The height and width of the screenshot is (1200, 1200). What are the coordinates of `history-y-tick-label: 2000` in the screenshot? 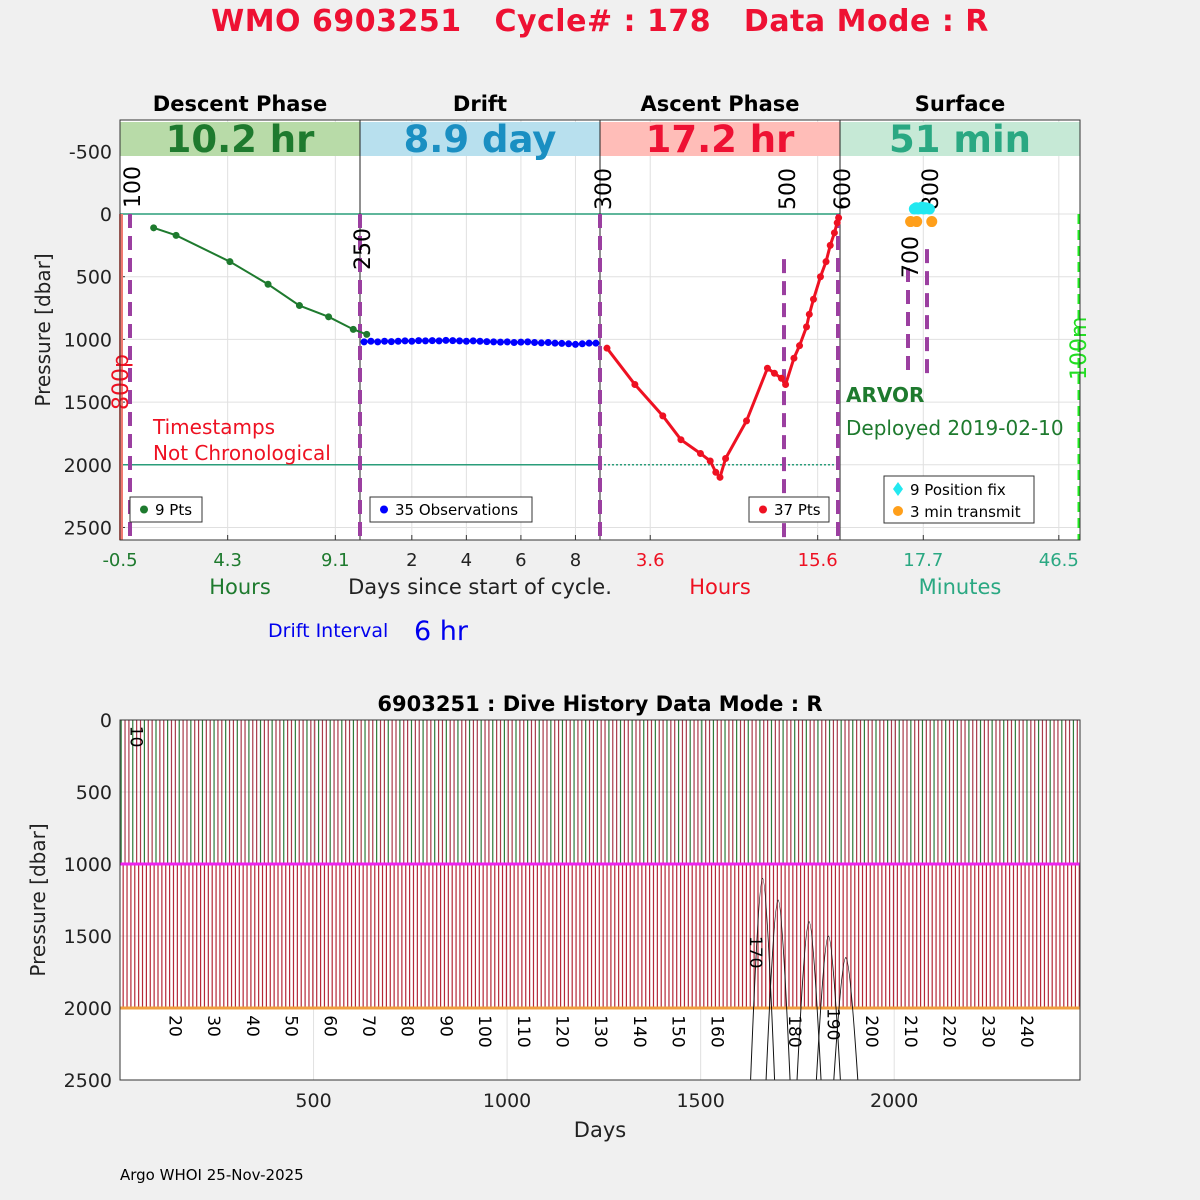 It's located at (88, 1009).